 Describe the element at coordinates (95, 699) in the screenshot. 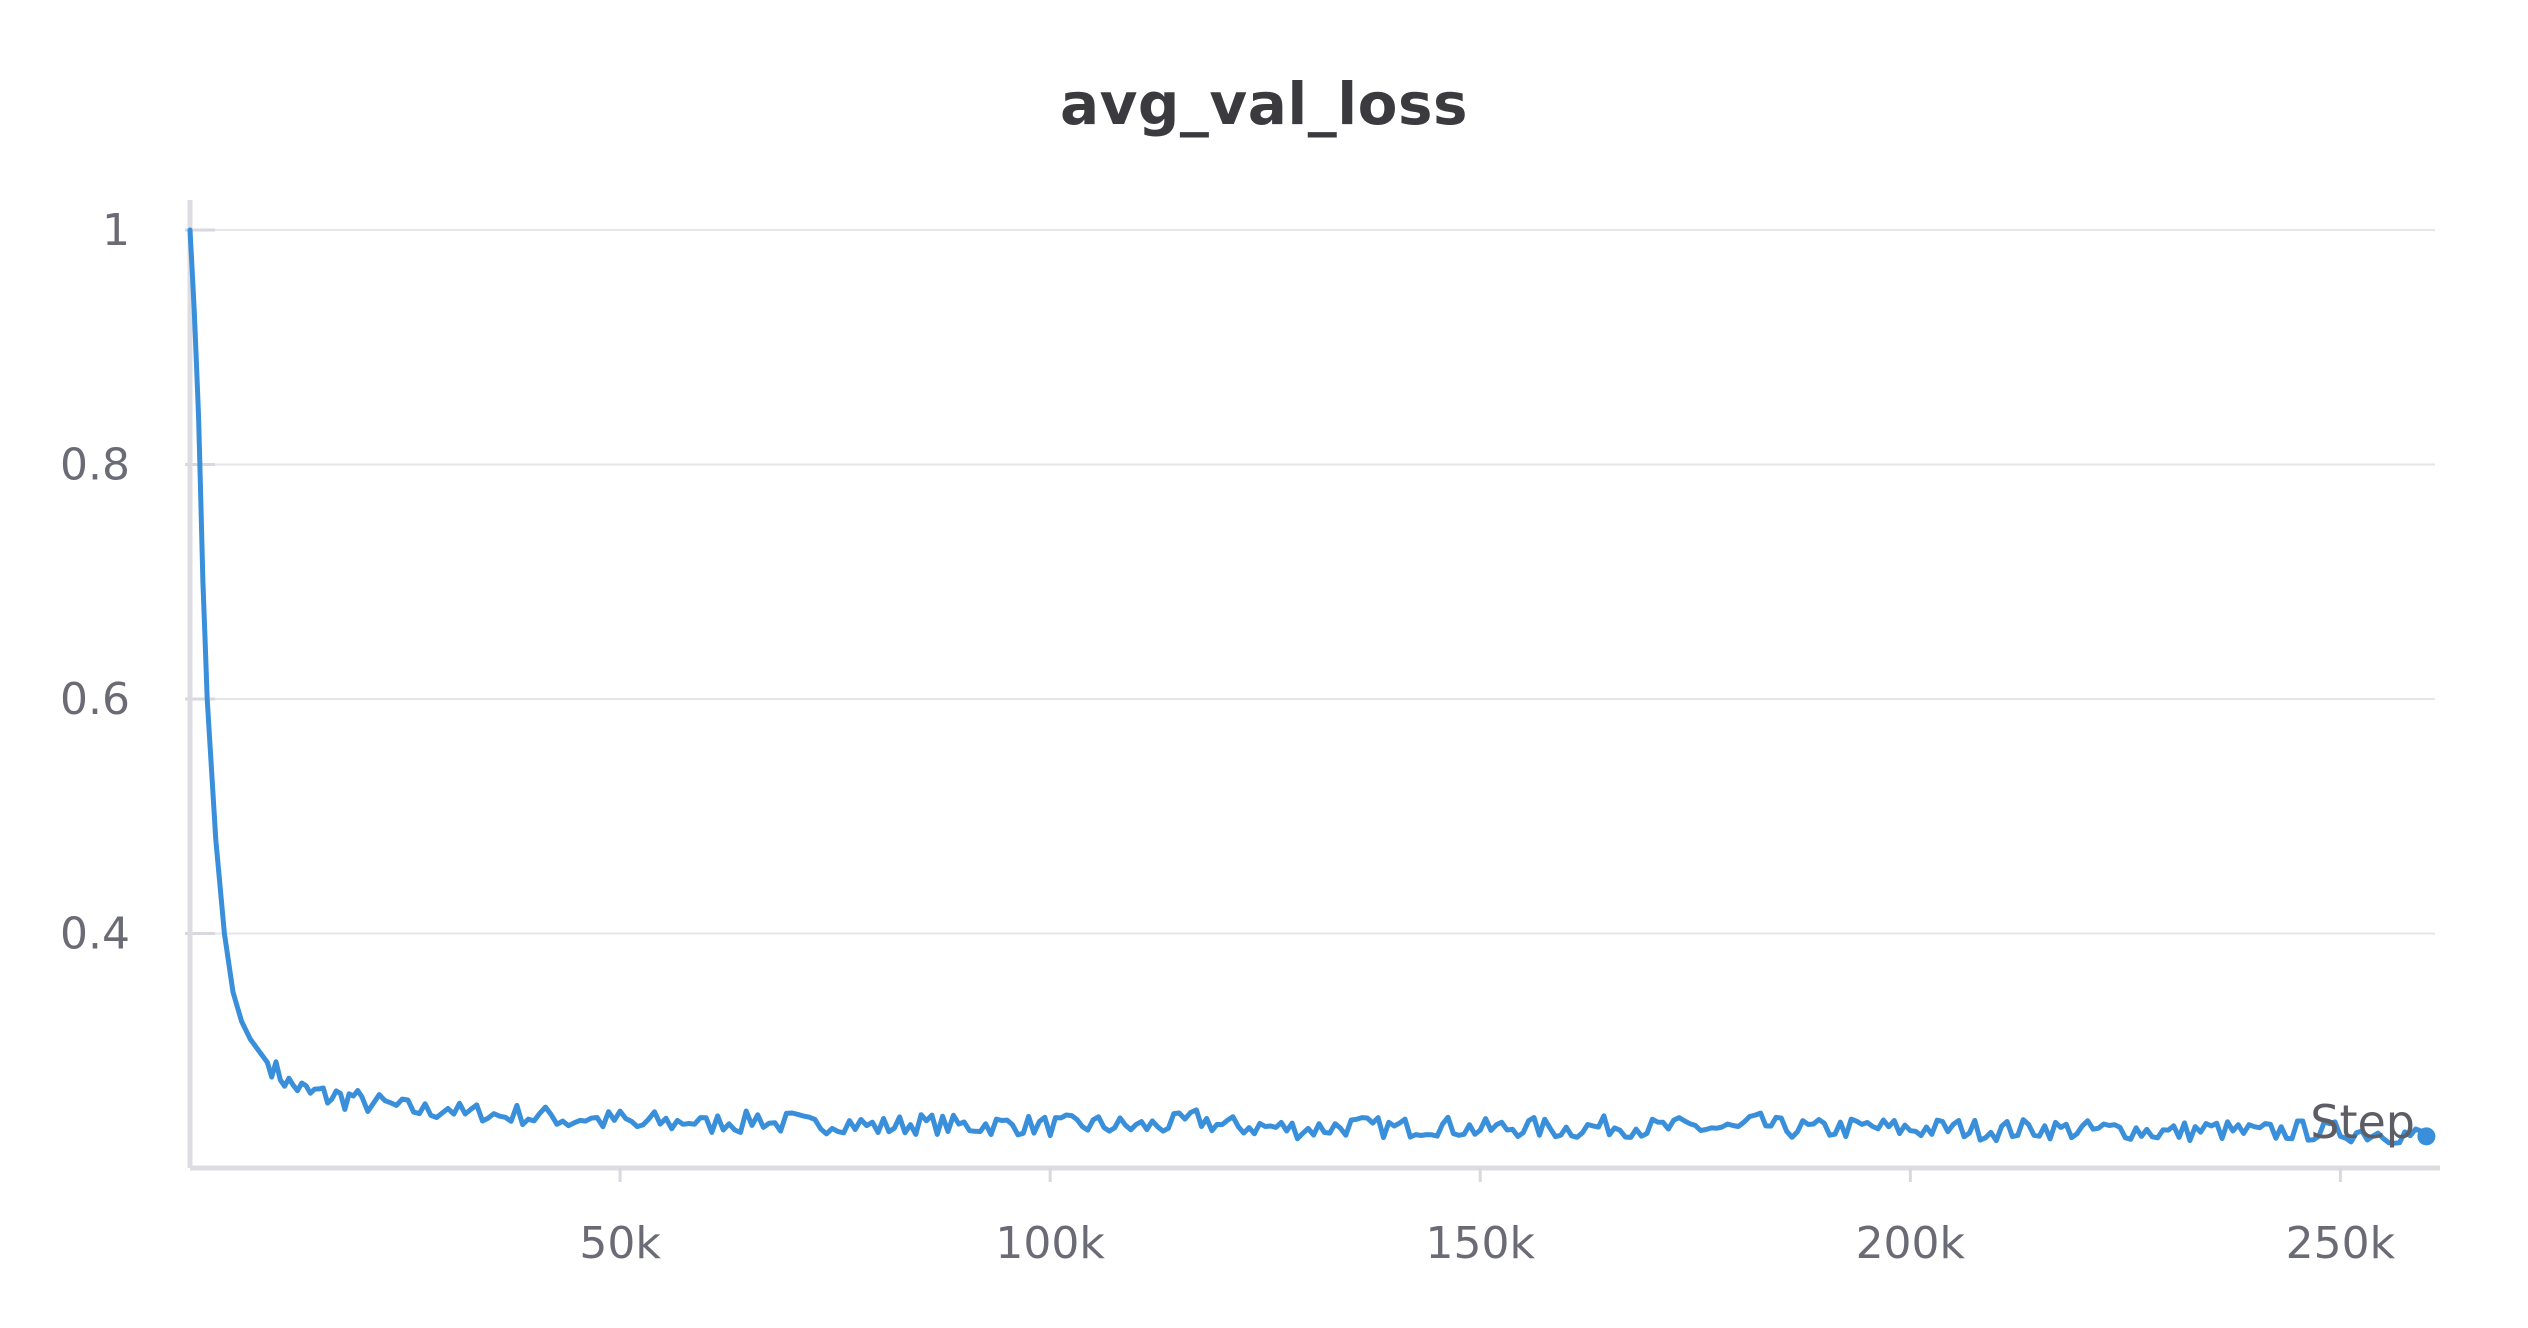

I see `y-tick-label: 0.6` at that location.